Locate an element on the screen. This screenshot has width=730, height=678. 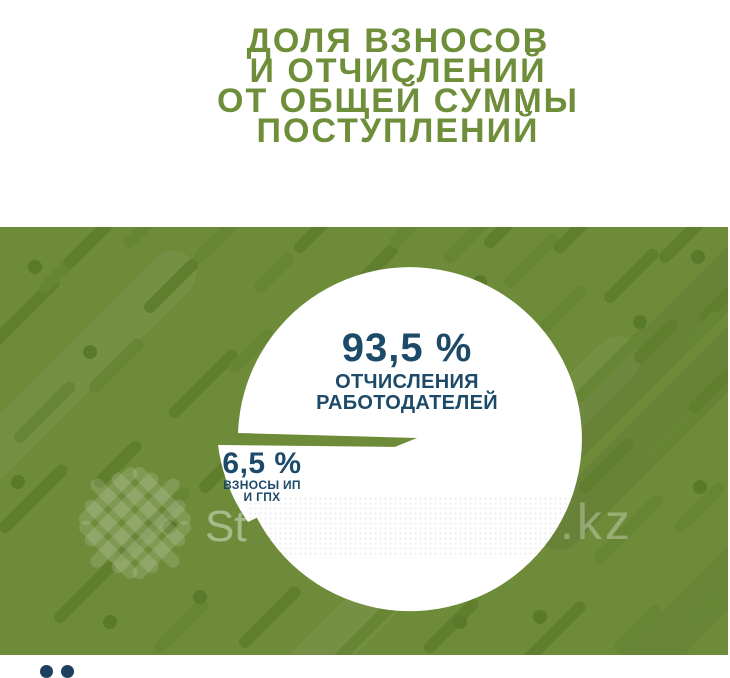
employers-caption-line-1: ОТЧИСЛЕНИЯ is located at coordinates (407, 382).